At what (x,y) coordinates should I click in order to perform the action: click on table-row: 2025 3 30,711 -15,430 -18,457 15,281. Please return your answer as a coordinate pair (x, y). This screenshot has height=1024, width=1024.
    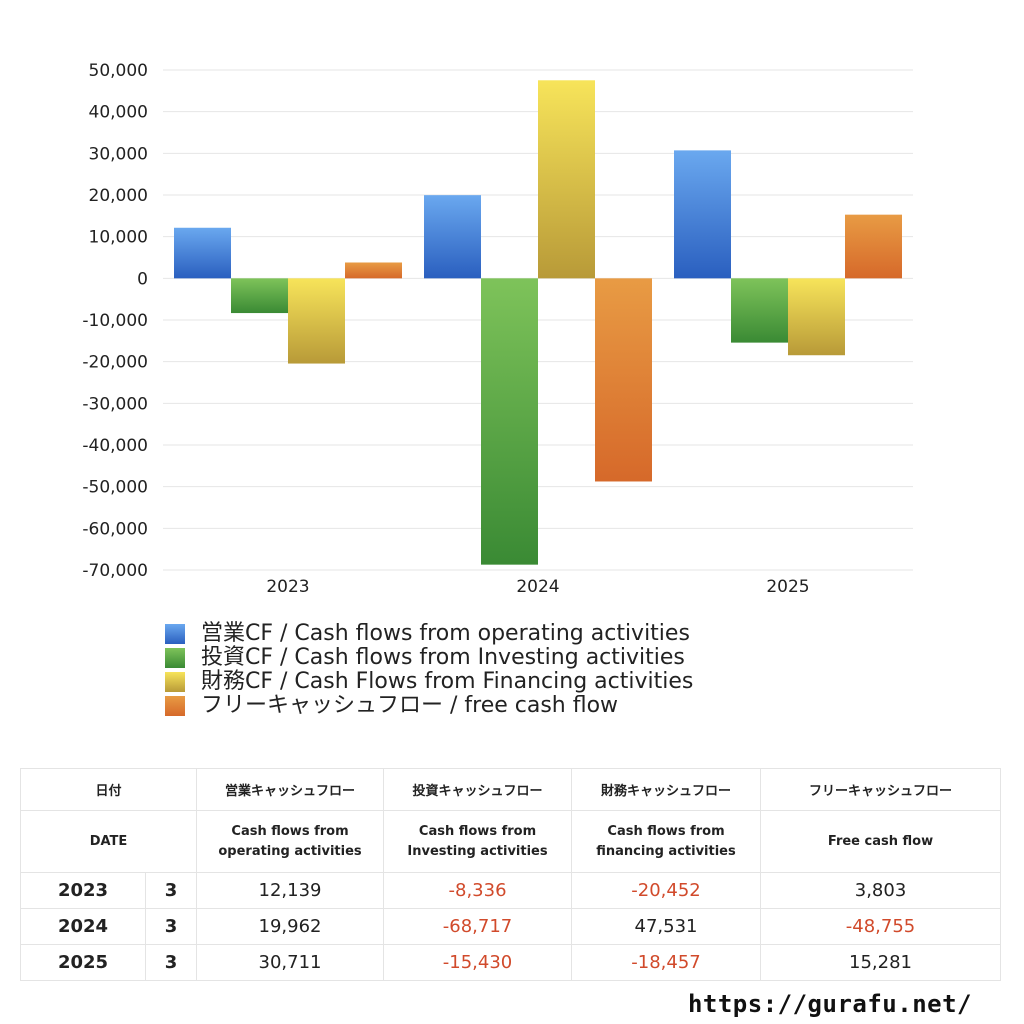
    Looking at the image, I should click on (511, 962).